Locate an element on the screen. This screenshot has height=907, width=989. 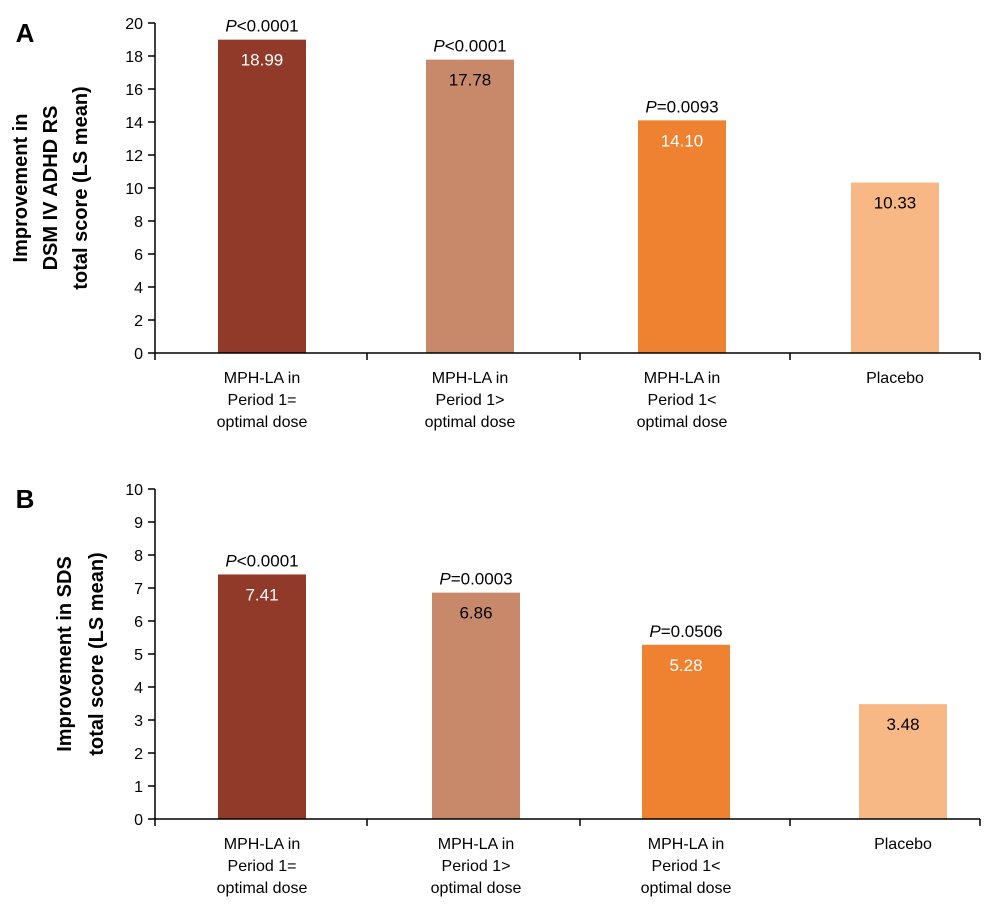
bar-value-label: 6.86 is located at coordinates (475, 613).